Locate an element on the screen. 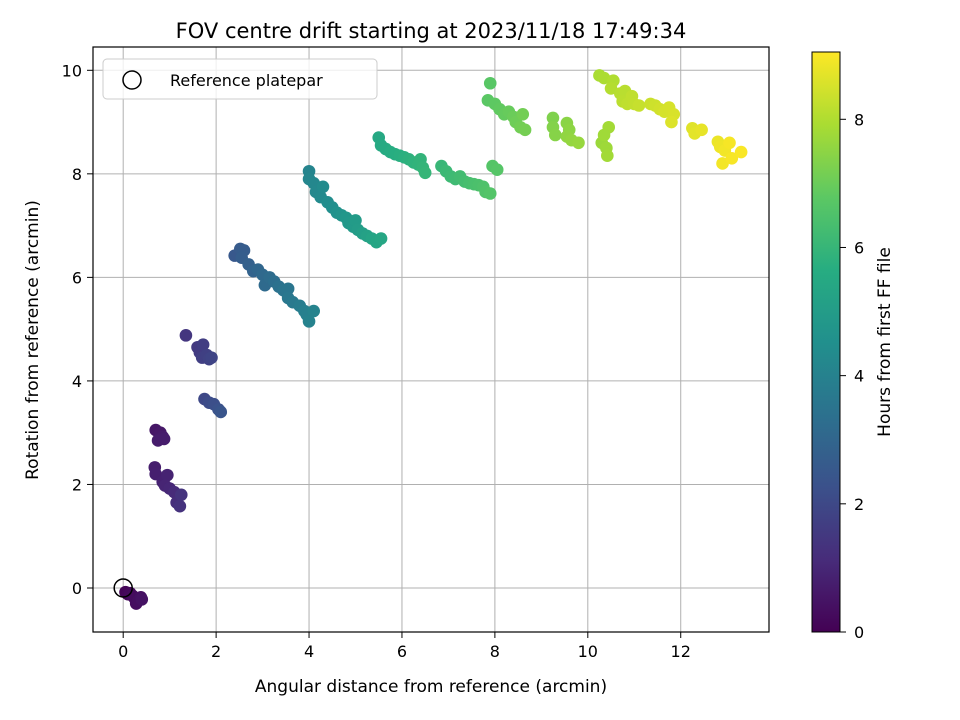 This screenshot has width=960, height=720. x-tick-label: 12 is located at coordinates (681, 651).